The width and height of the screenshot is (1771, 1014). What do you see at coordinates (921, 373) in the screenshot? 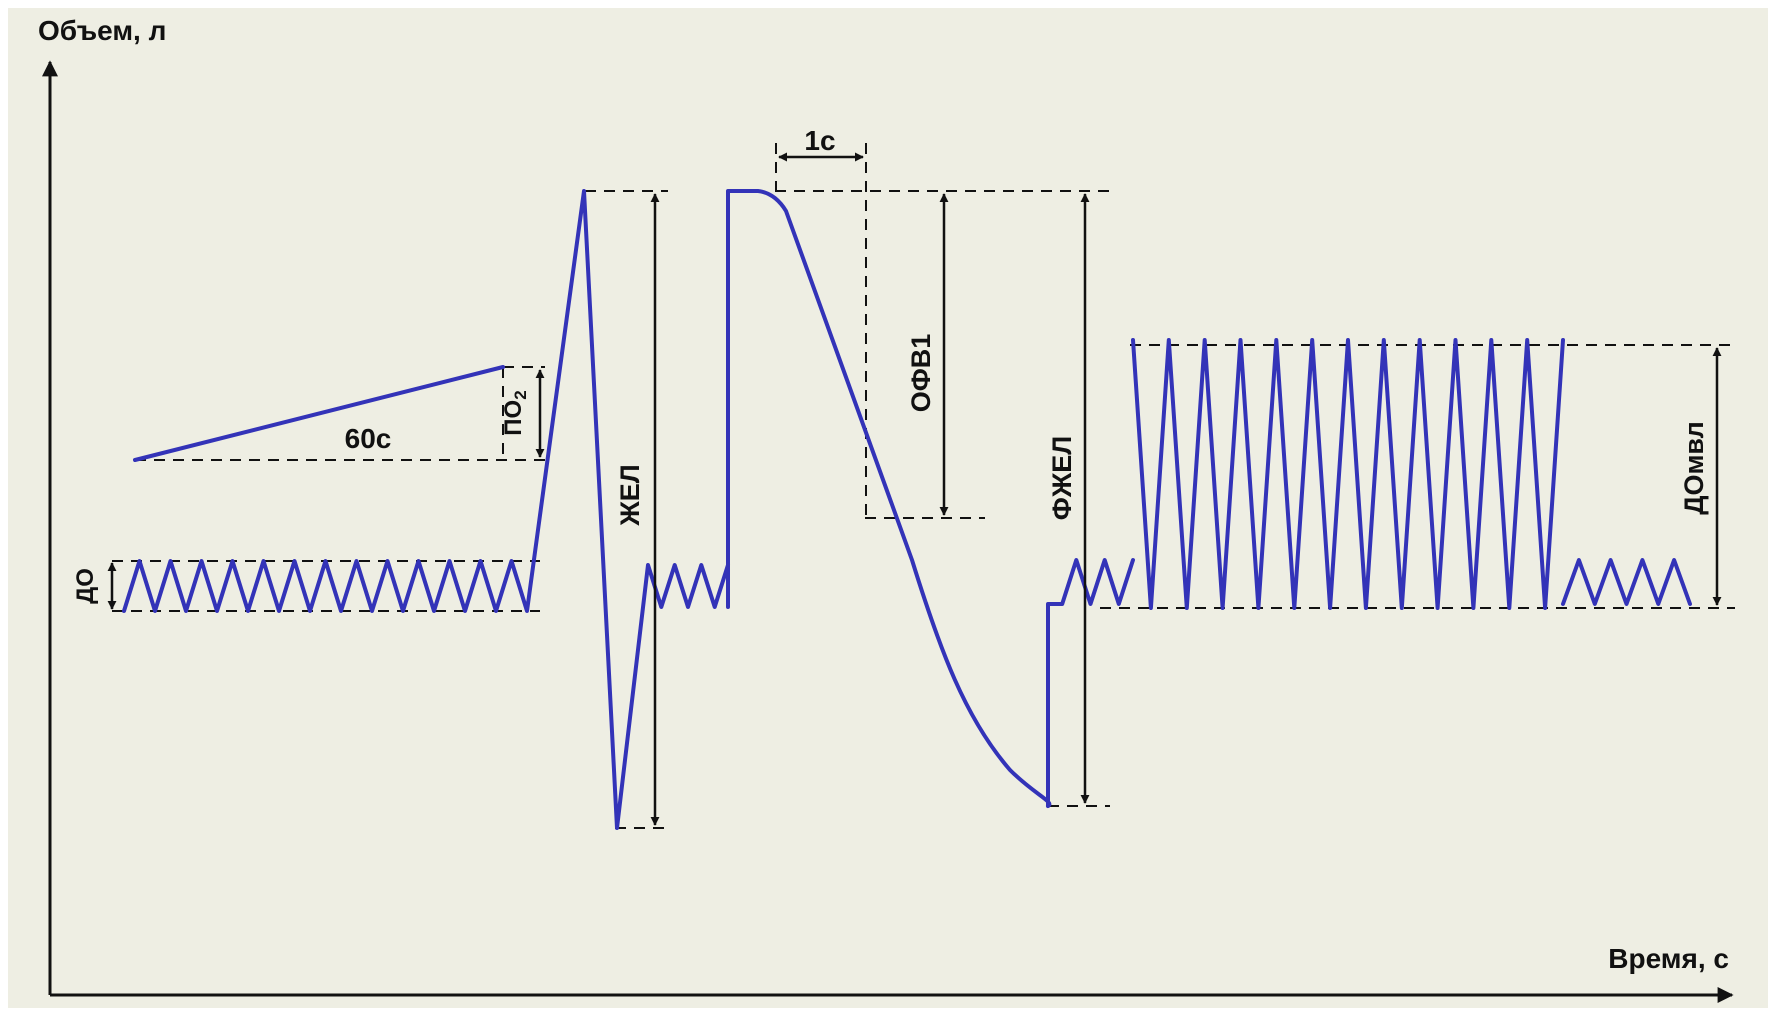
I see `fev1-label: ОФВ1` at bounding box center [921, 373].